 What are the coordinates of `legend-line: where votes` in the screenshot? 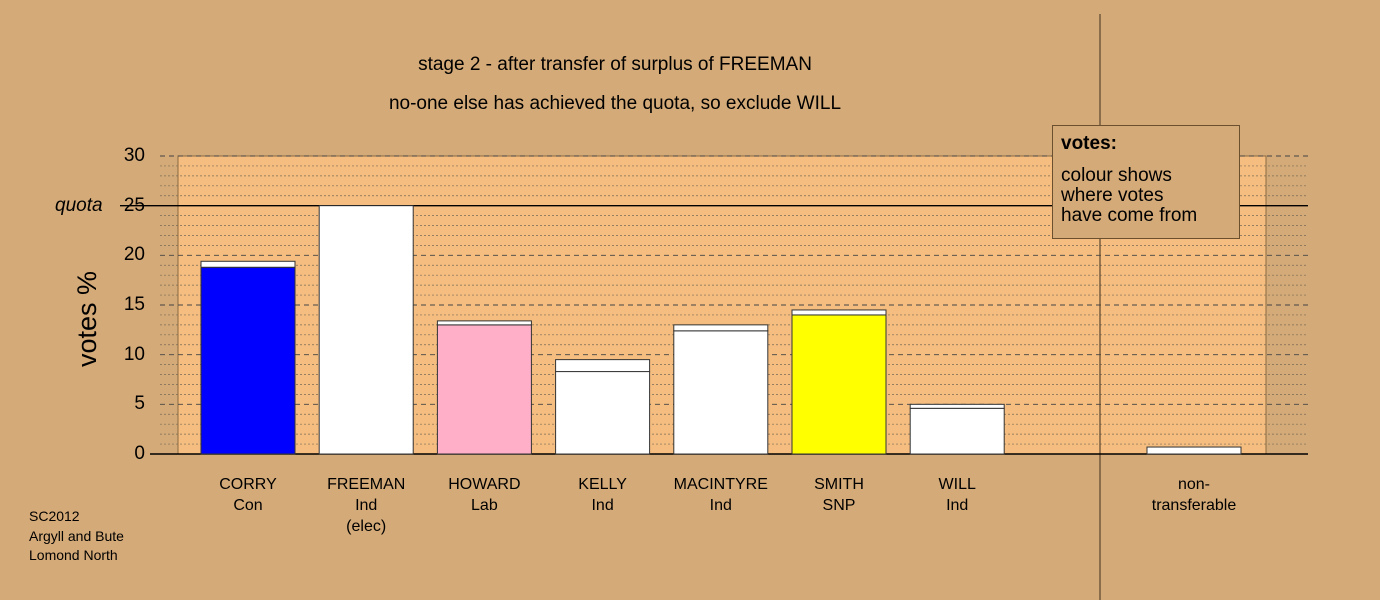 It's located at (1112, 195).